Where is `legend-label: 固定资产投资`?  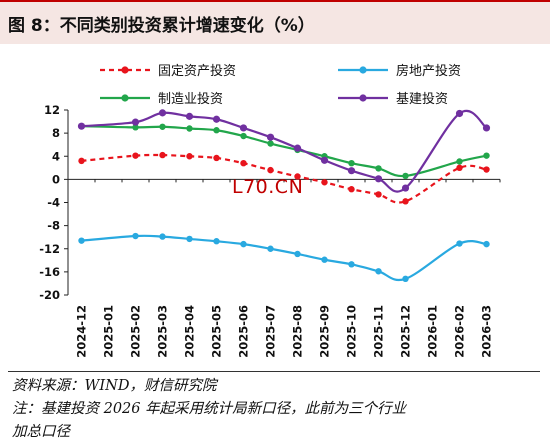 legend-label: 固定资产投资 is located at coordinates (197, 71).